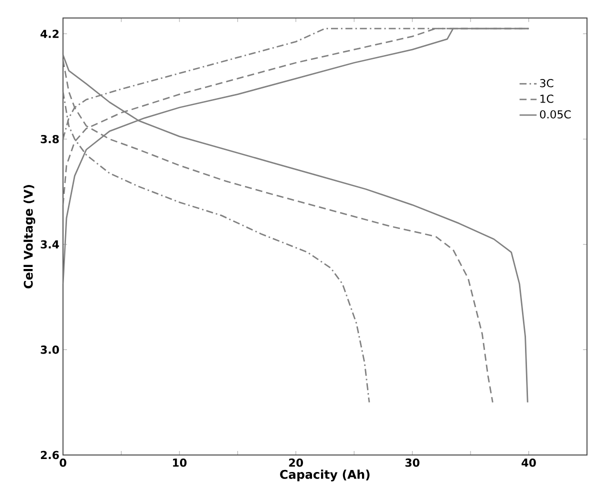 The height and width of the screenshot is (485, 589). I want to click on x-tick-label: 40, so click(529, 462).